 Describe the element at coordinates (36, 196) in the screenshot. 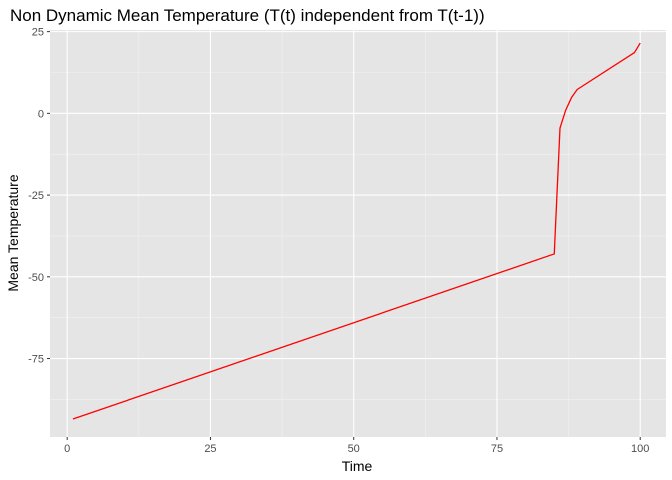

I see `y-tick-label: -25` at that location.